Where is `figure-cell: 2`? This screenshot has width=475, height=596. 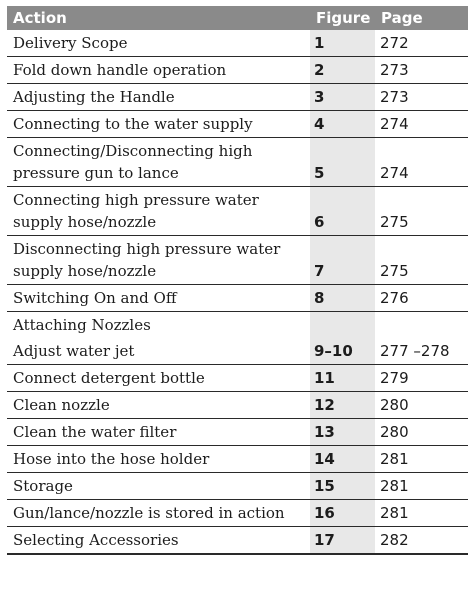 figure-cell: 2 is located at coordinates (342, 70).